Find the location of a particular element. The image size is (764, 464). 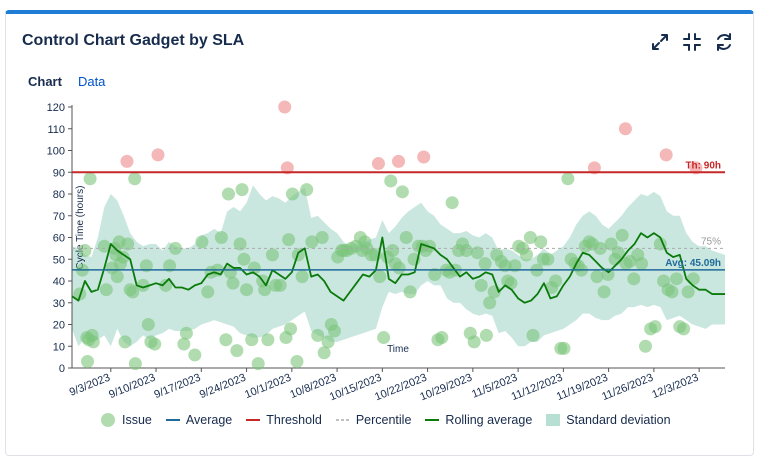

legend-percentile: Percentile is located at coordinates (373, 420).